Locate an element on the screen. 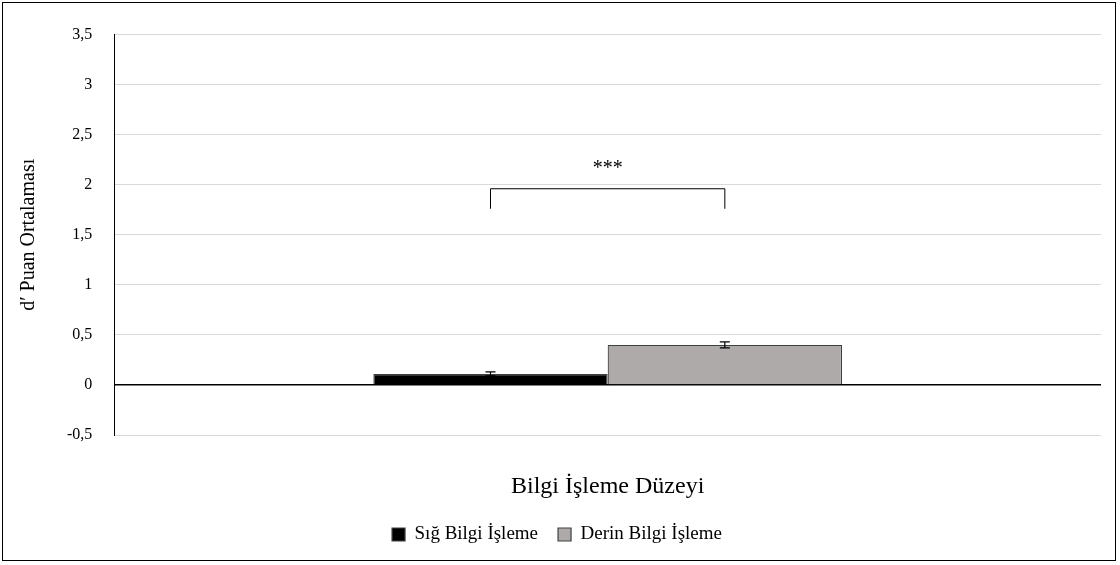 The height and width of the screenshot is (565, 1120). y-tick-label: 1 is located at coordinates (88, 284).